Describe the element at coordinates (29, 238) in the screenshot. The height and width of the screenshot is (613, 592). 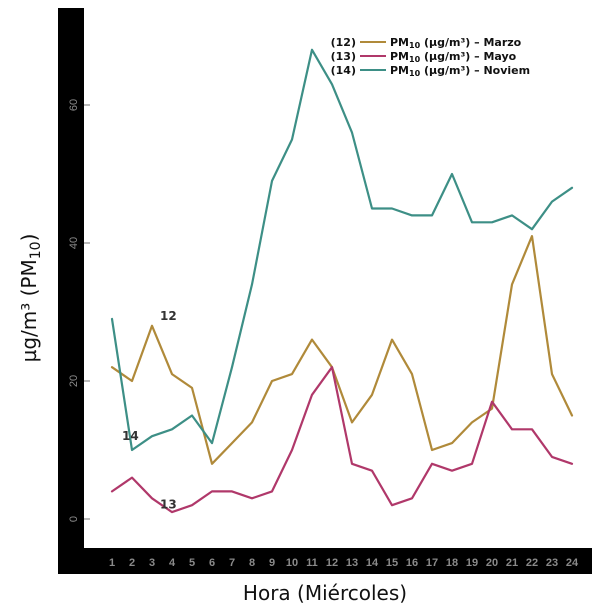
I see `y-axis-title-end: )` at that location.